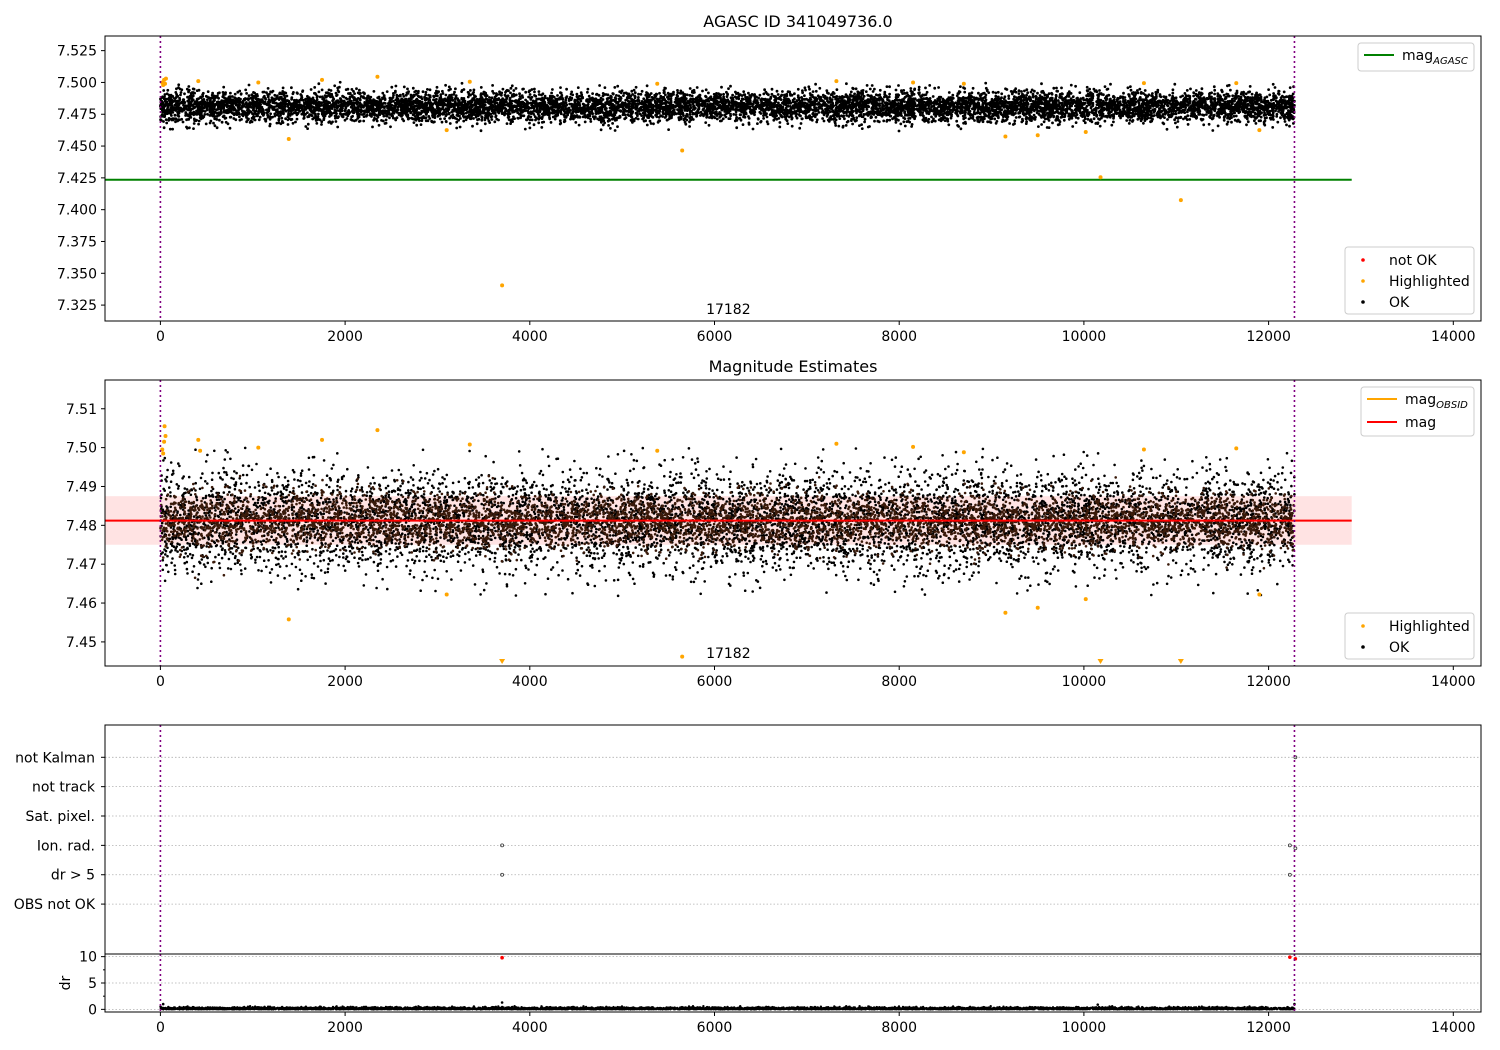  What do you see at coordinates (770, 993) in the screenshot?
I see `dr-panel: 0 2000 4000 6000 8000 10000 12000 14000 0 5 10 dr` at bounding box center [770, 993].